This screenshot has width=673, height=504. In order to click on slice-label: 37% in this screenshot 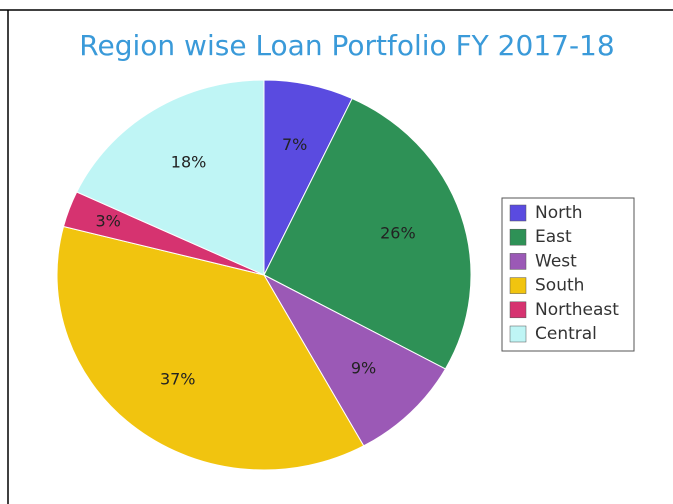, I will do `click(178, 378)`.